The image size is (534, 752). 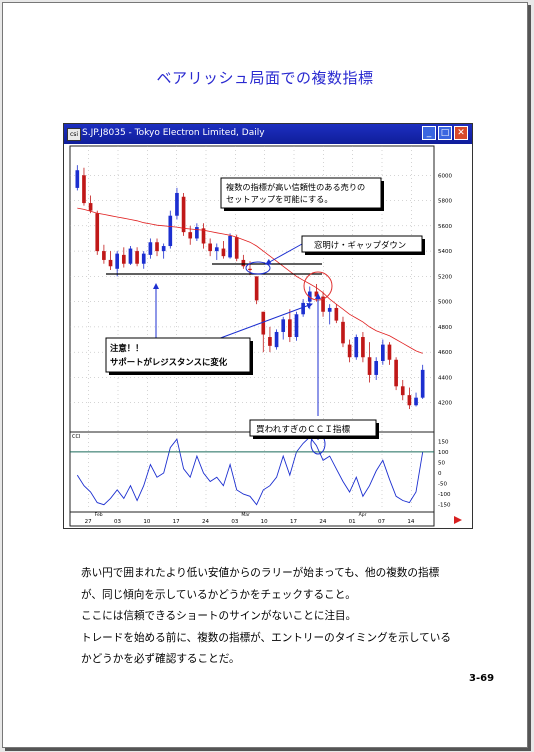 What do you see at coordinates (363, 515) in the screenshot?
I see `month-label: Apr` at bounding box center [363, 515].